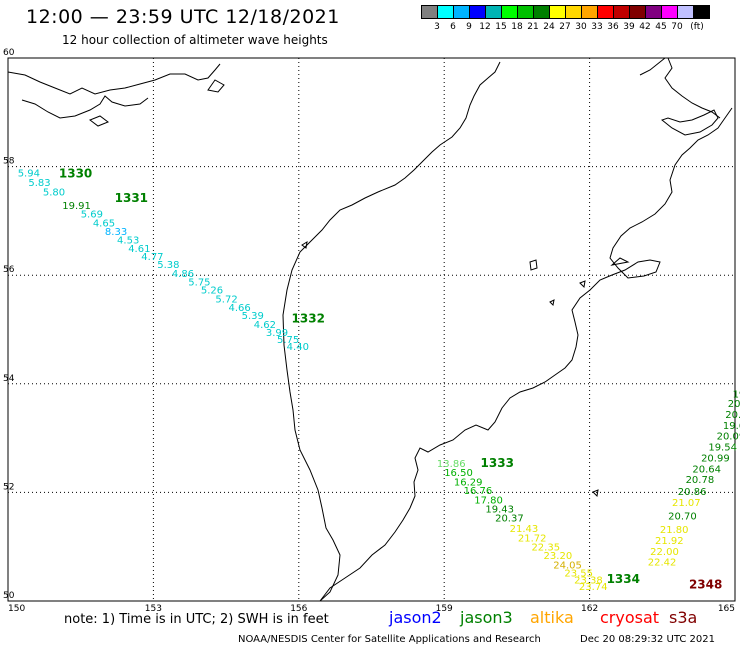  Describe the element at coordinates (677, 27) in the screenshot. I see `color-legend-tick: 70` at that location.